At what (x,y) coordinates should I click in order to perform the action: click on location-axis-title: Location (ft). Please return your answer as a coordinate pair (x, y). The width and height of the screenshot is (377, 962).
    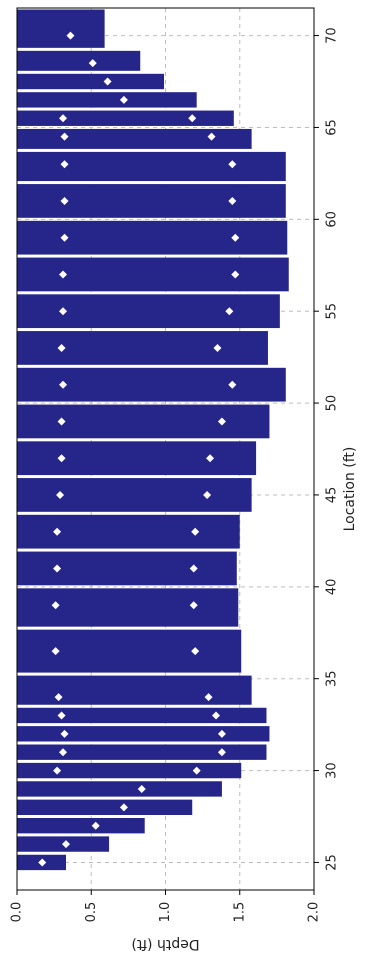
    Looking at the image, I should click on (350, 489).